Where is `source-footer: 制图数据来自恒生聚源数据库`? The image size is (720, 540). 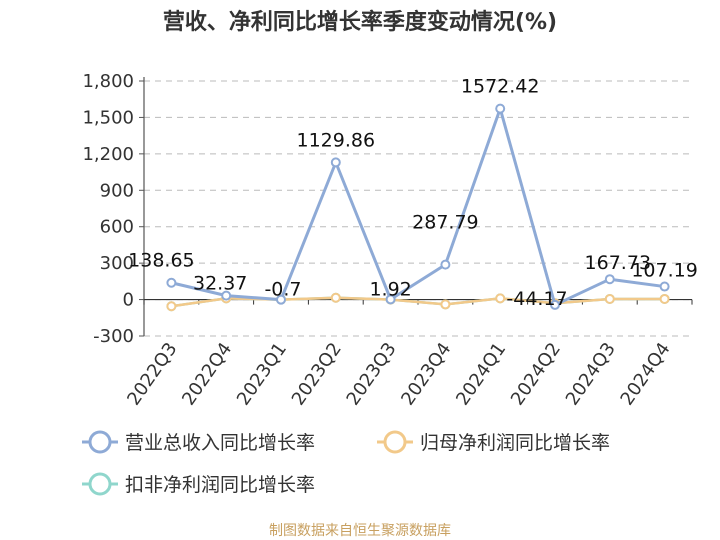 source-footer: 制图数据来自恒生聚源数据库 is located at coordinates (360, 531).